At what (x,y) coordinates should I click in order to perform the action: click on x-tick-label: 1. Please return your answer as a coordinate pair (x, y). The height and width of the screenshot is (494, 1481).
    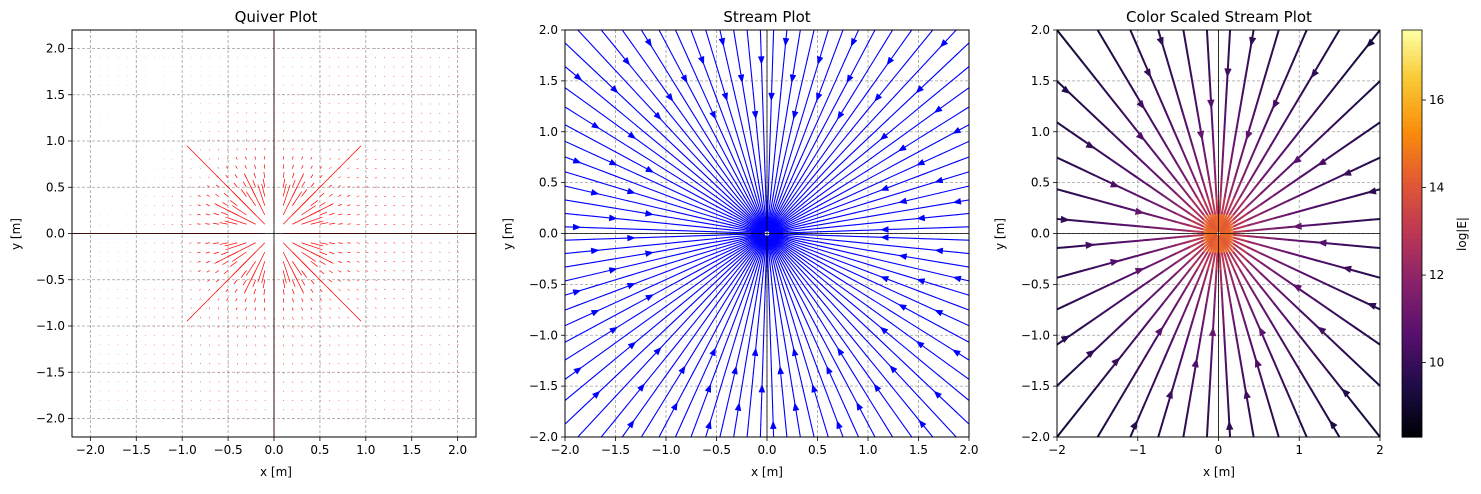
    Looking at the image, I should click on (1299, 450).